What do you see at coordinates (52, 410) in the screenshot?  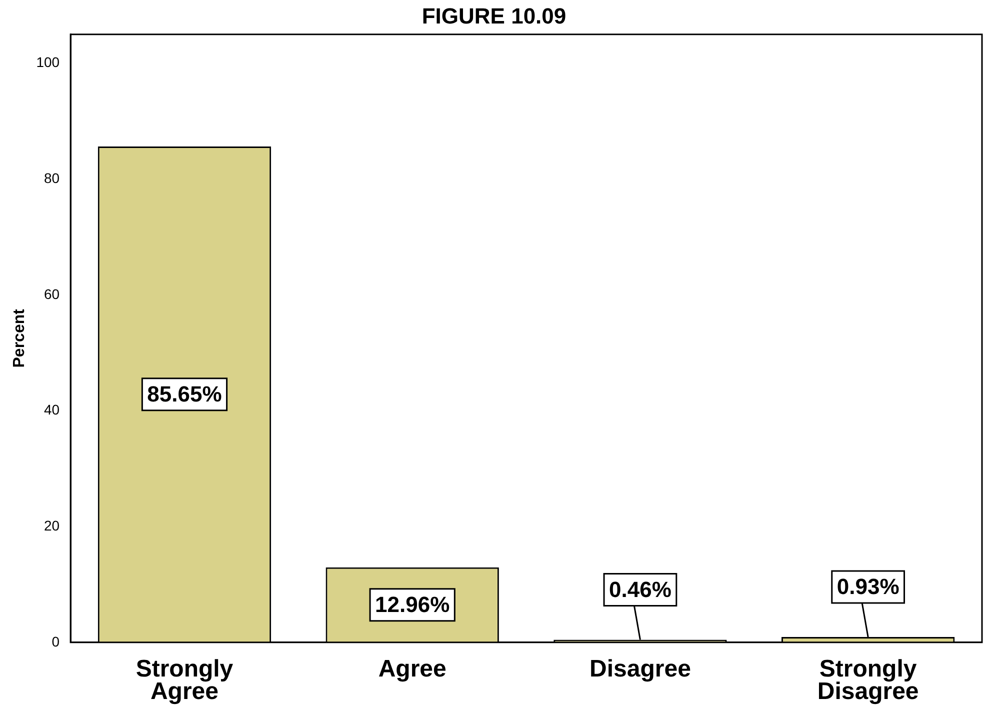 I see `y-tick-label: 40` at bounding box center [52, 410].